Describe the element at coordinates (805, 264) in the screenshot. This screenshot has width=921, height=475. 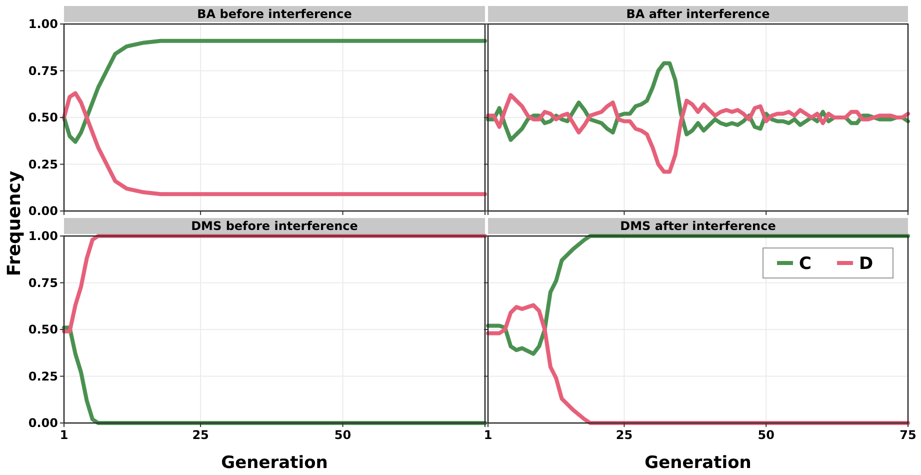
I see `legend-label: C` at that location.